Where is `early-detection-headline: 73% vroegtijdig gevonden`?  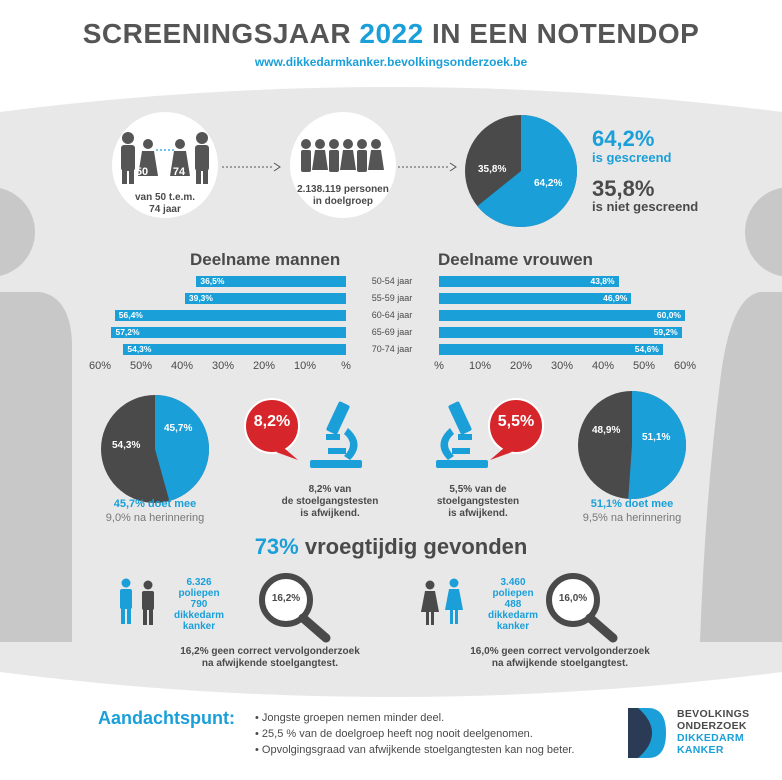 early-detection-headline: 73% vroegtijdig gevonden is located at coordinates (391, 546).